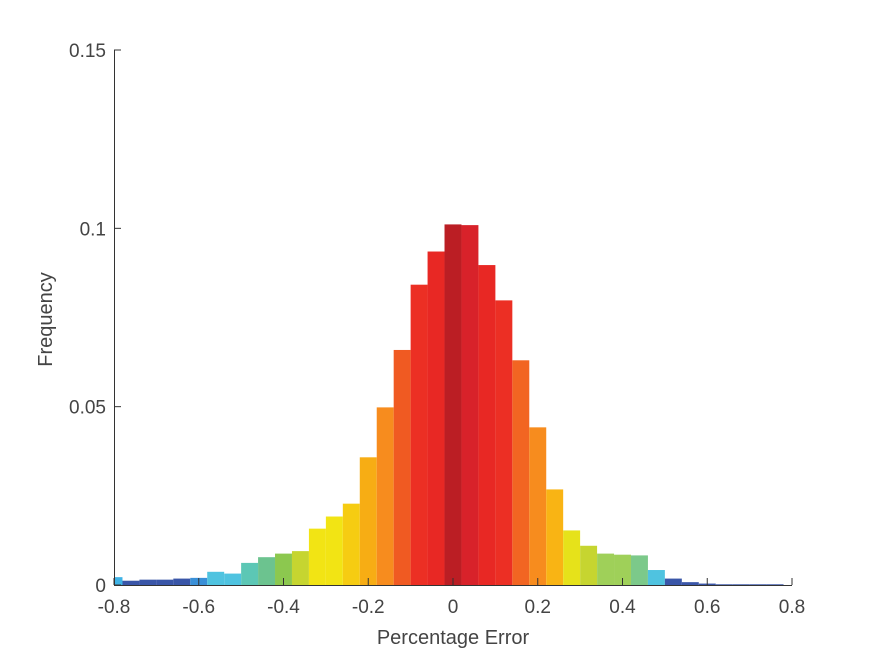 This screenshot has height=656, width=875. I want to click on x-ticks: -0.8 -0.6 -0.4 -0.2 0 0.2 0.4 0.6 0.8, so click(451, 598).